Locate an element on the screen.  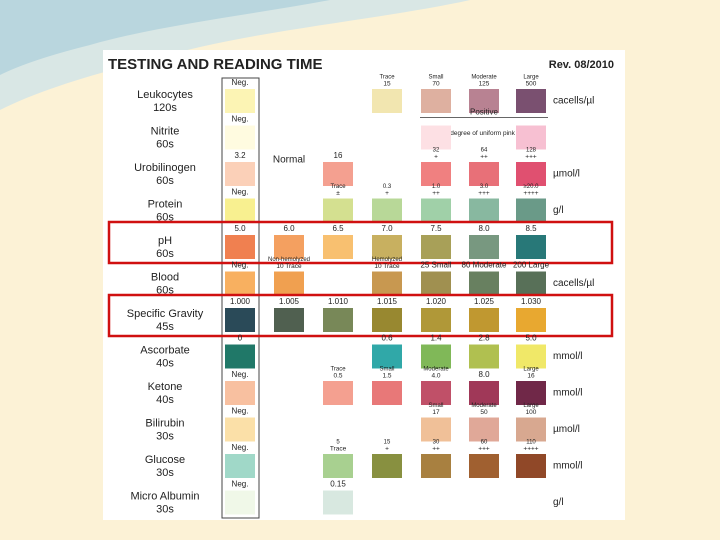
swatch-label: 128 is located at coordinates (531, 151).